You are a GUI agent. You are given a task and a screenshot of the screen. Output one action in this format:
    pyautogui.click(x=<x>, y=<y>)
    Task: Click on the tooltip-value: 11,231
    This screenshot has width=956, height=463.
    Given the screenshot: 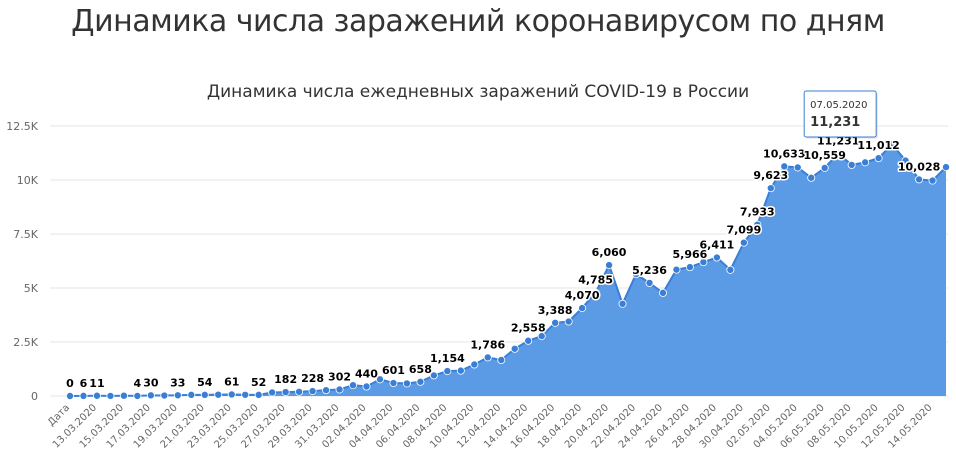 What is the action you would take?
    pyautogui.click(x=835, y=122)
    